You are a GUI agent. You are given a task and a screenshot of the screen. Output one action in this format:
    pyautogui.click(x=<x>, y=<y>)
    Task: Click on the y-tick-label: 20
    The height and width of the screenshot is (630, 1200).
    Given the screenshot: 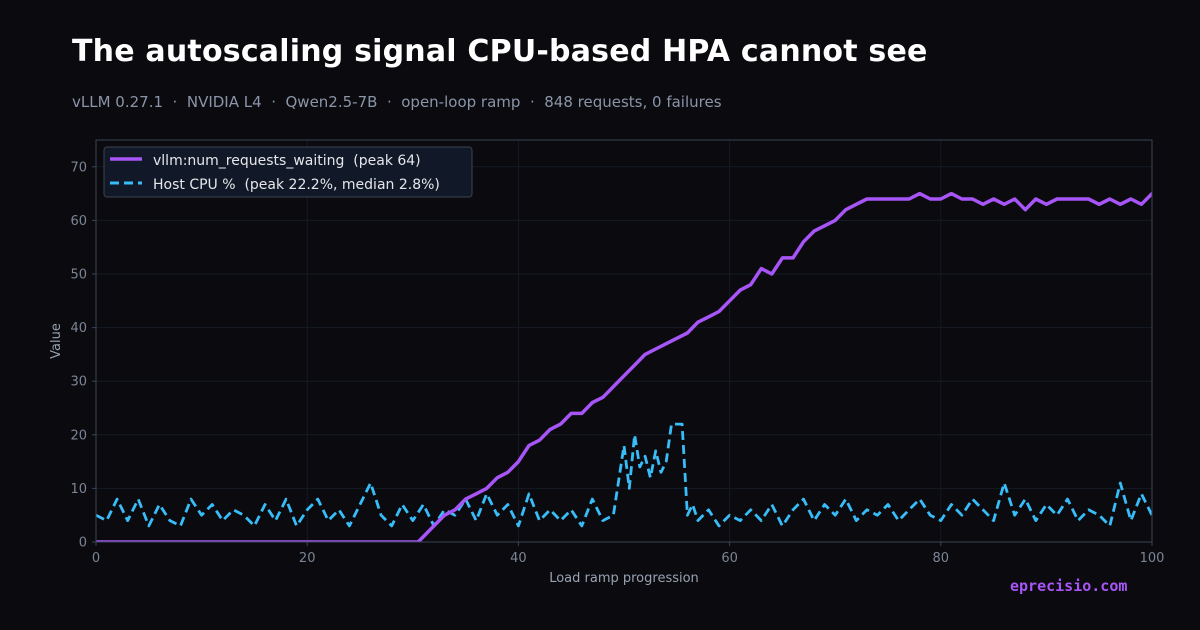 What is the action you would take?
    pyautogui.click(x=78, y=435)
    